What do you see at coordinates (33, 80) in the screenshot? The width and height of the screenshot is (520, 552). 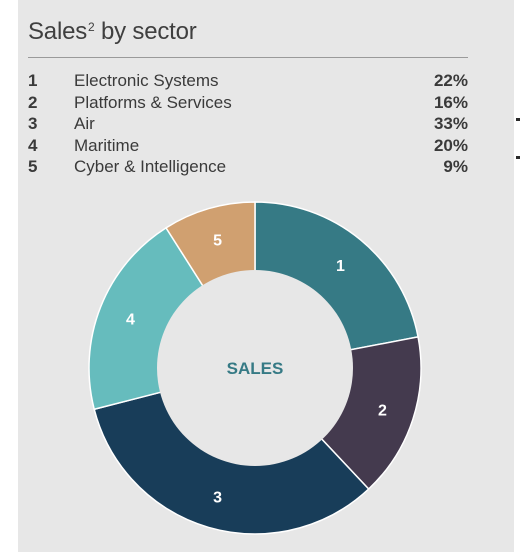 I see `legend-number: 1` at bounding box center [33, 80].